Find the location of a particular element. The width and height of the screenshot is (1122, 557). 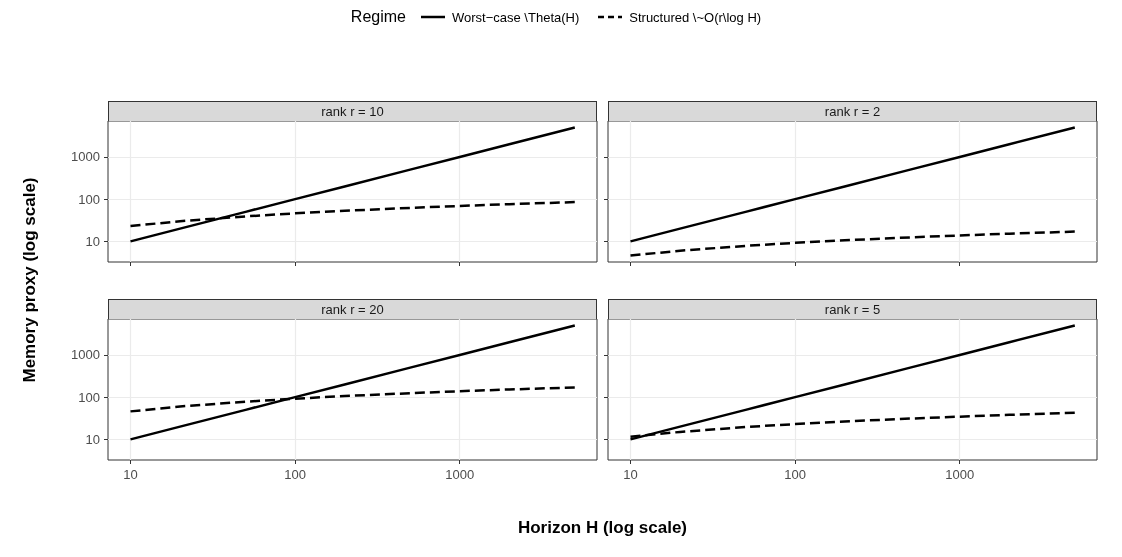

legend-label: Worst−case \Theta(H) is located at coordinates (516, 17).